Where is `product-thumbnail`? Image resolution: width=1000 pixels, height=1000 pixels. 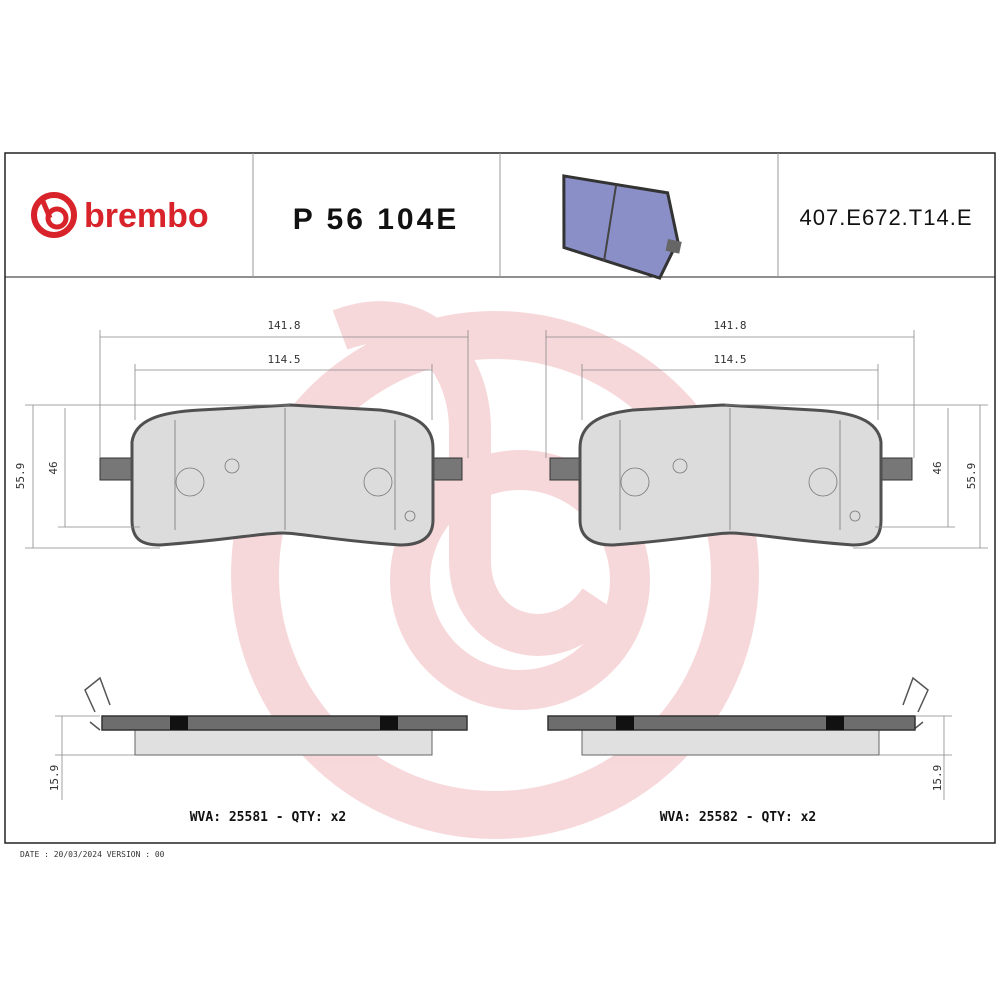 product-thumbnail is located at coordinates (622, 227).